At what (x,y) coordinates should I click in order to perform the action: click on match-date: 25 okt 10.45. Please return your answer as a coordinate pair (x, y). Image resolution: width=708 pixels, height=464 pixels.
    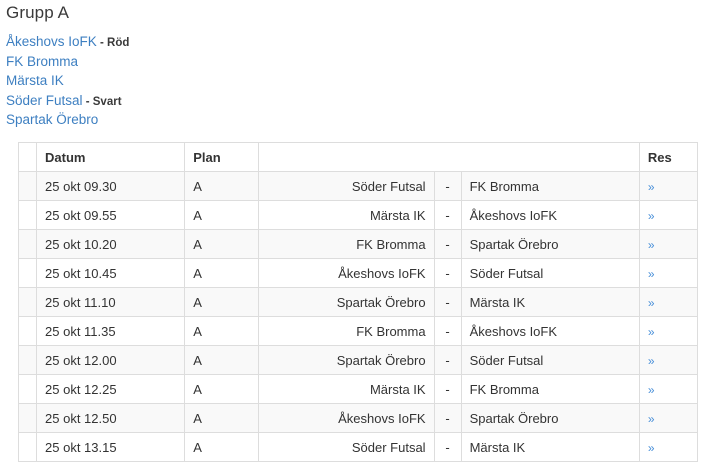
    Looking at the image, I should click on (111, 273).